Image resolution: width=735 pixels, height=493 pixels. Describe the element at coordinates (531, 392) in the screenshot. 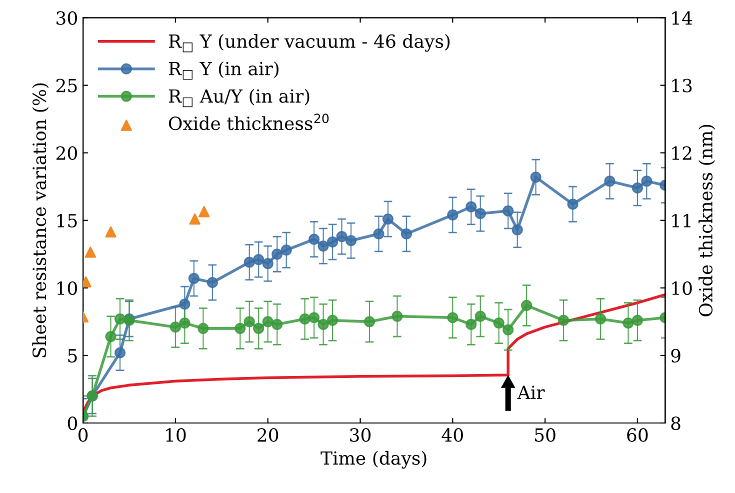

I see `annotation: Air` at that location.